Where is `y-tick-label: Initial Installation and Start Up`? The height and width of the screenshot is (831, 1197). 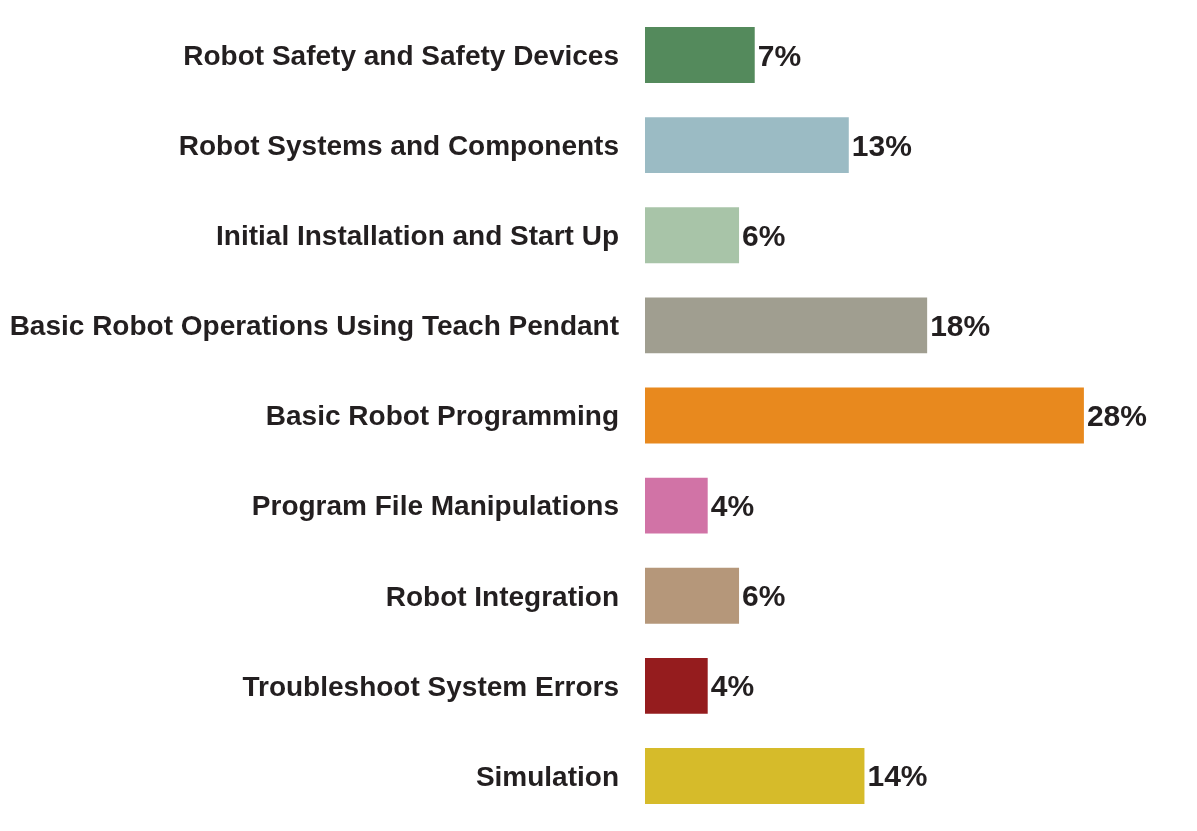 y-tick-label: Initial Installation and Start Up is located at coordinates (417, 236).